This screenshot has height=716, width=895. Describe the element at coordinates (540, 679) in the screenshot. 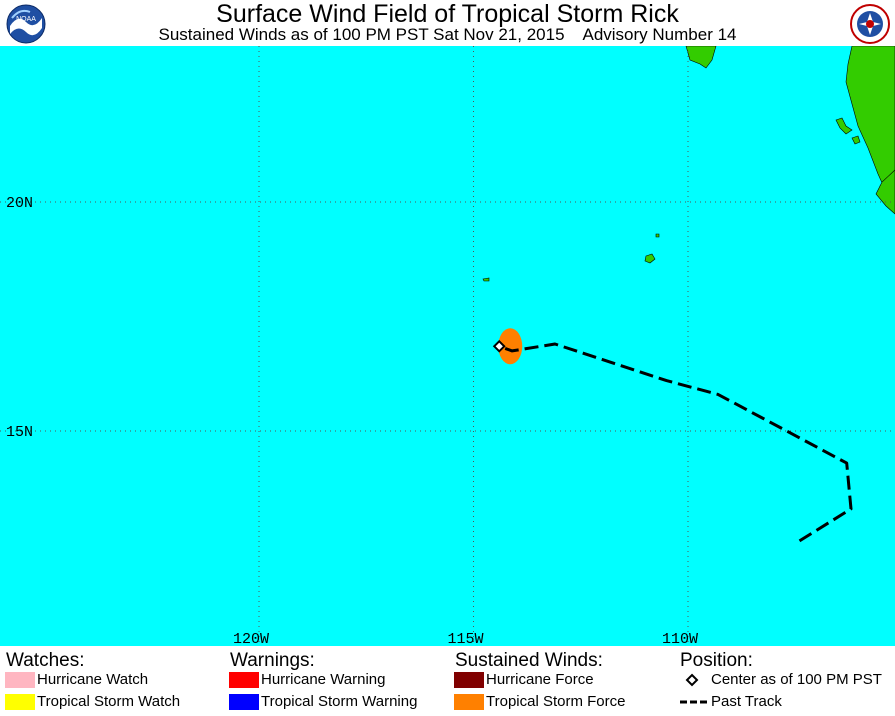

I see `legend-hurricane-force-label: Hurricane Force` at that location.